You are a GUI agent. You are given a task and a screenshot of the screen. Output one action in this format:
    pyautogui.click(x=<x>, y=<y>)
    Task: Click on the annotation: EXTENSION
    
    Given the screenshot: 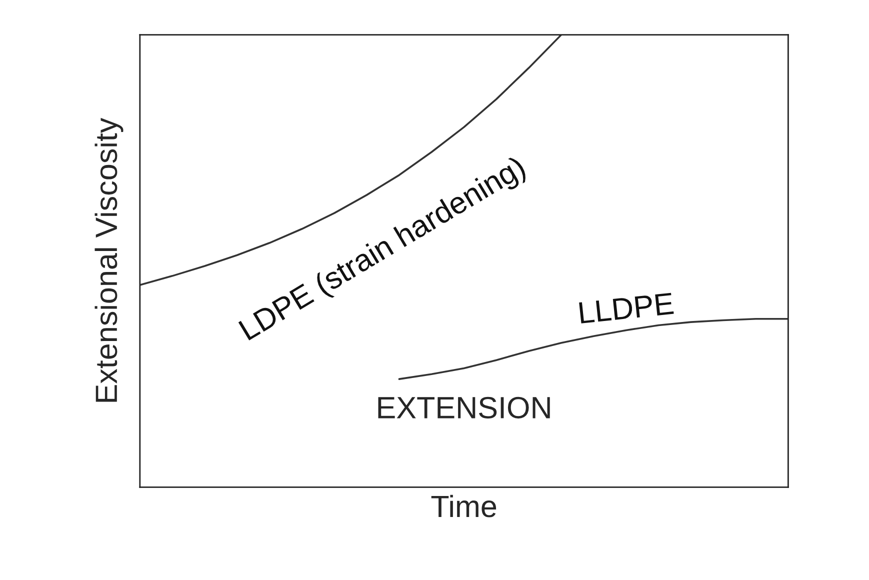 What is the action you would take?
    pyautogui.click(x=464, y=407)
    